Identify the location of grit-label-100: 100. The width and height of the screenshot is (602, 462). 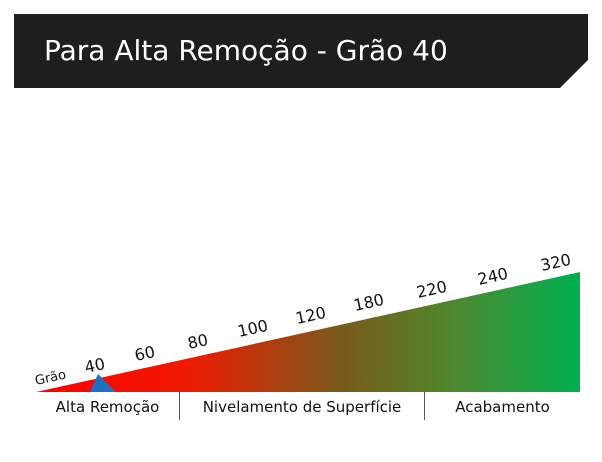
(253, 328).